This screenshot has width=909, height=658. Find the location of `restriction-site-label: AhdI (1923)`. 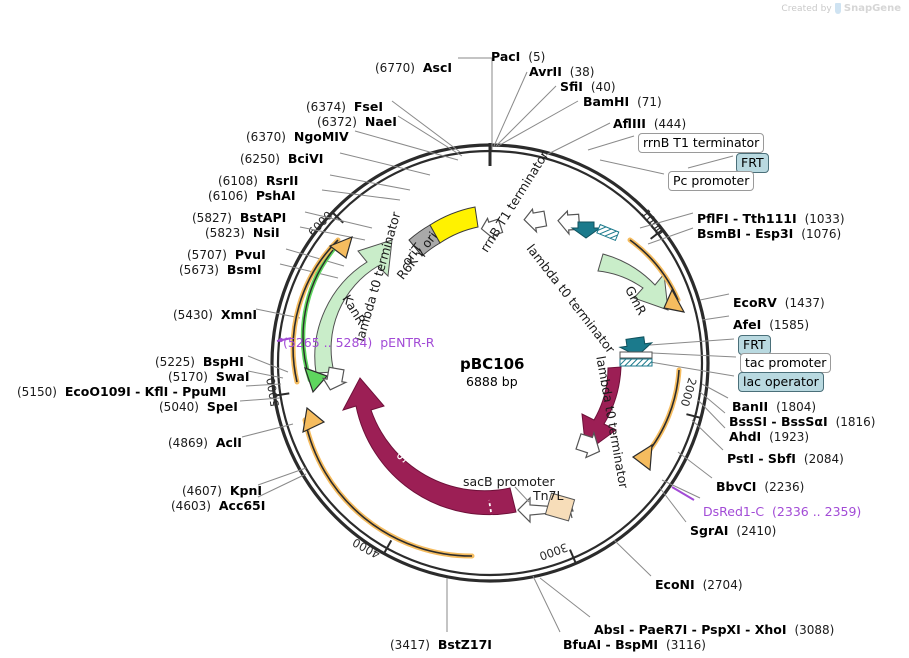

restriction-site-label: AhdI (1923) is located at coordinates (769, 436).